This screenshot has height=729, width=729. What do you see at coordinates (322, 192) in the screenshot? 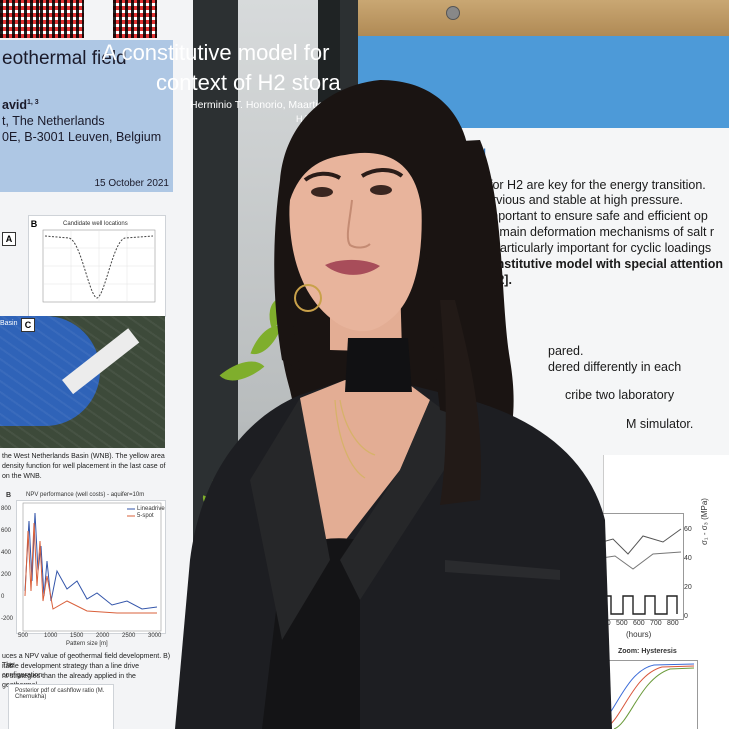
I see `left-eye` at bounding box center [322, 192].